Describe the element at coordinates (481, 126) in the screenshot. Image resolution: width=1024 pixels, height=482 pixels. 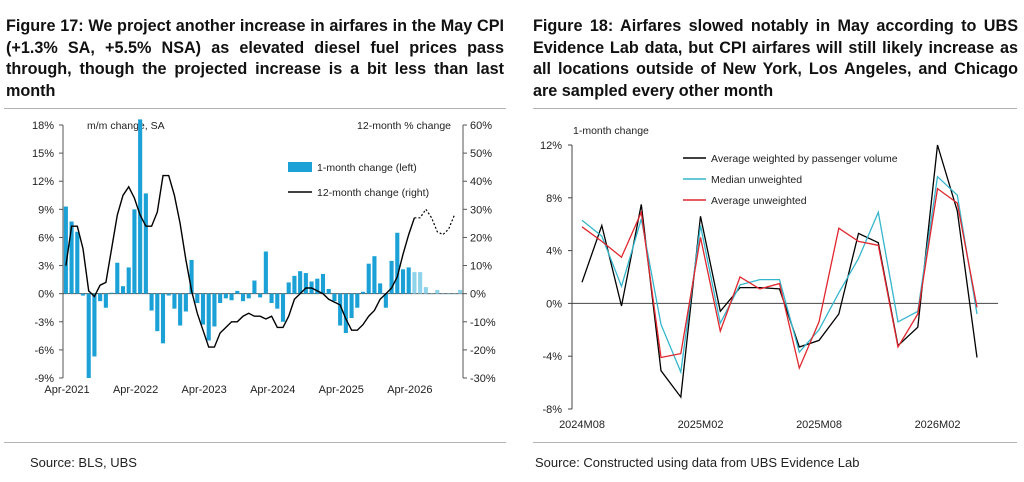
I see `right-y-tick-label: 60%` at that location.